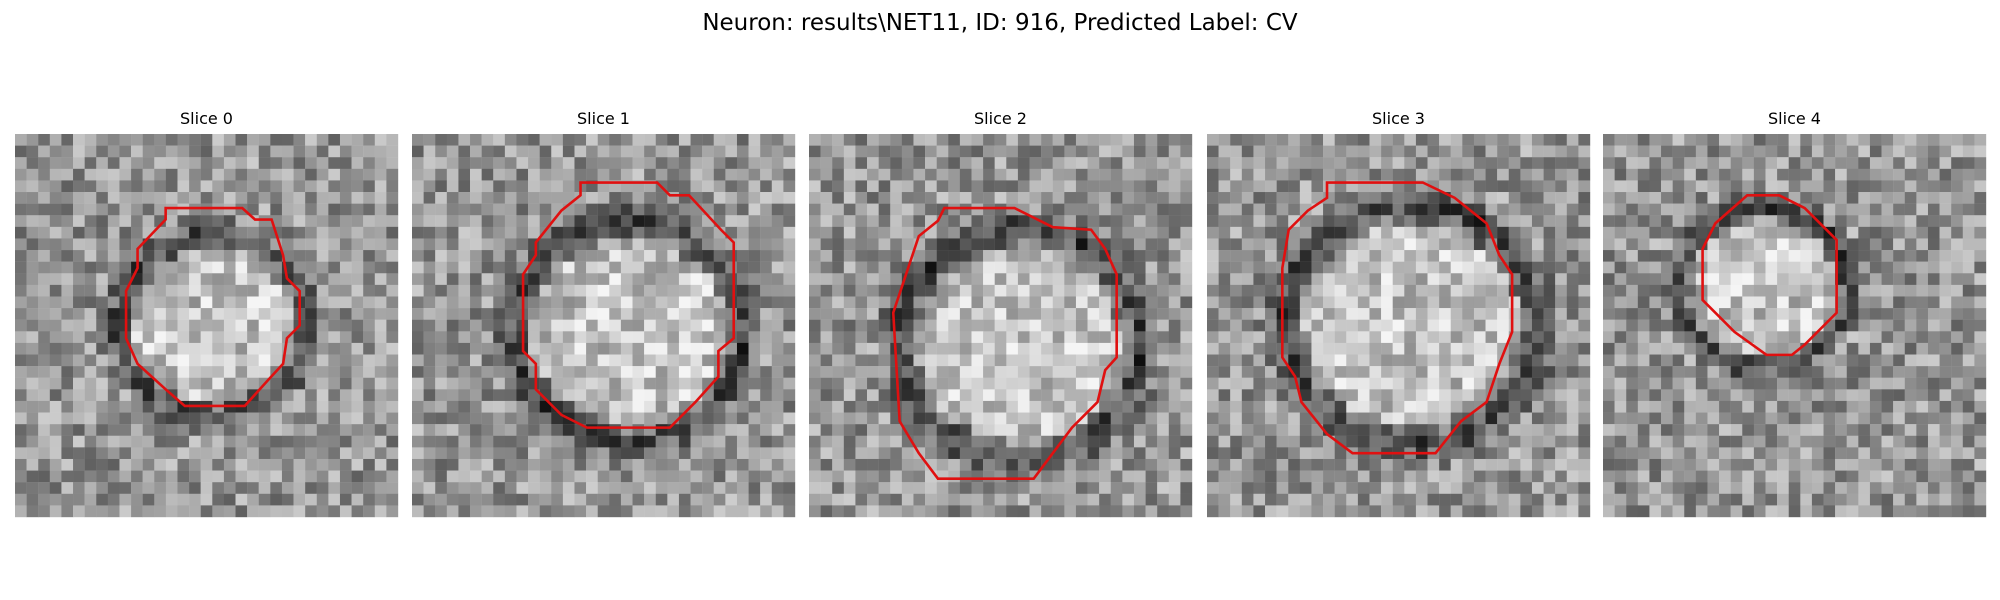 This screenshot has height=600, width=2000. Describe the element at coordinates (1399, 326) in the screenshot. I see `slice-image` at that location.